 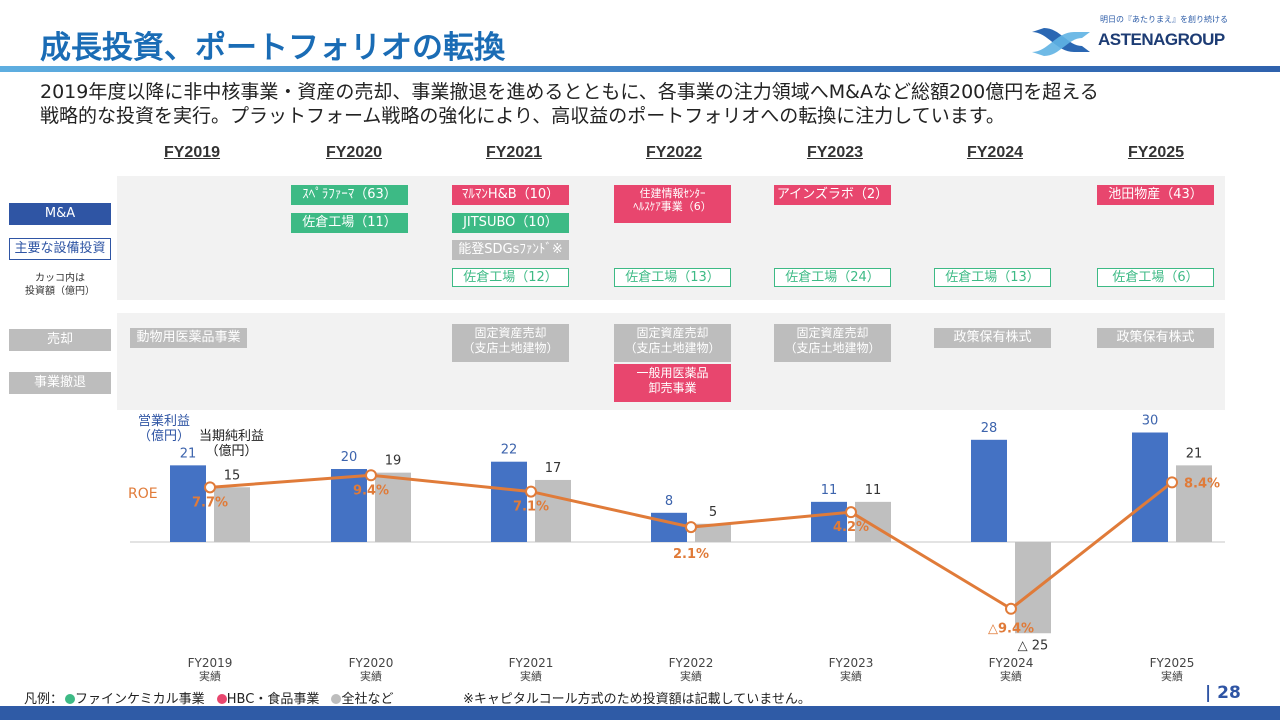 I want to click on ma-chip-jyuken-joho: 住建情報ｾﾝﾀｰ ﾍﾙｽｹｱ事業（6）, so click(x=672, y=204).